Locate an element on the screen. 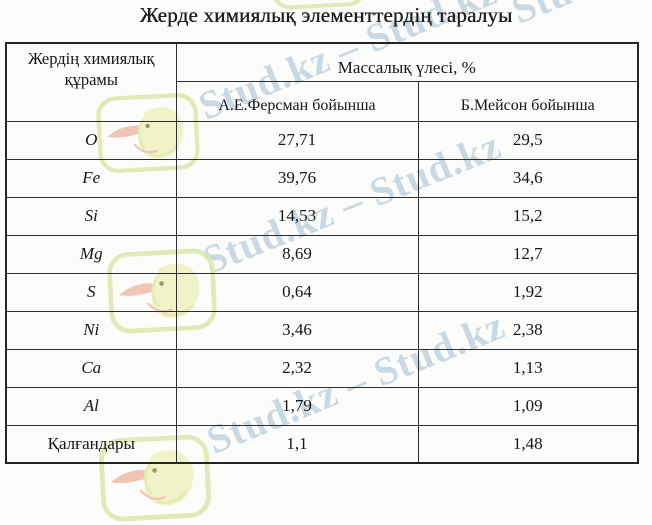  element-symbol-cell: Fe is located at coordinates (91, 178).